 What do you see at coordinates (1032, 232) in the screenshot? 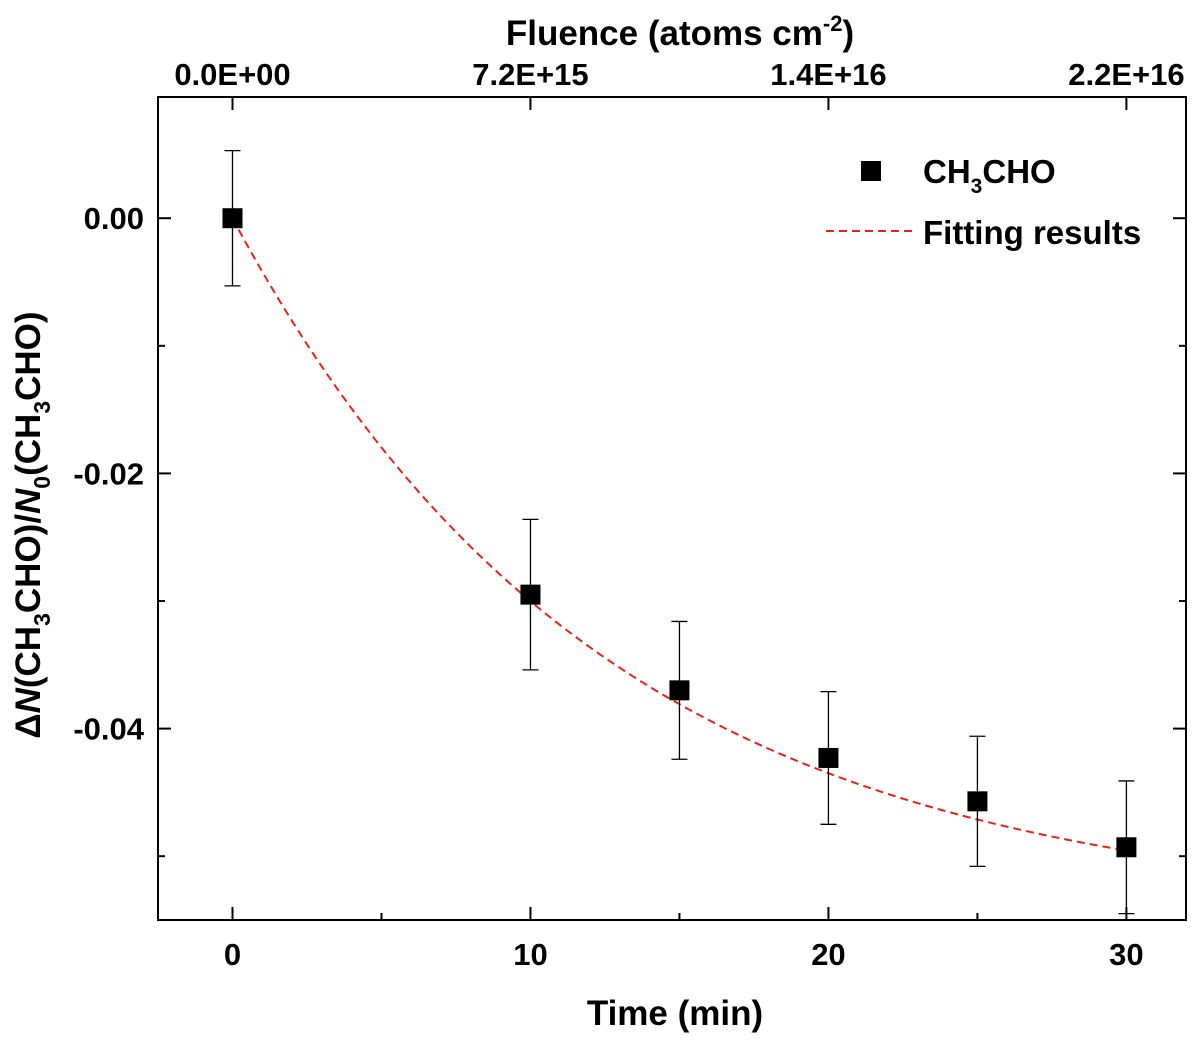
I see `legend-label-fit: Fitting results` at bounding box center [1032, 232].